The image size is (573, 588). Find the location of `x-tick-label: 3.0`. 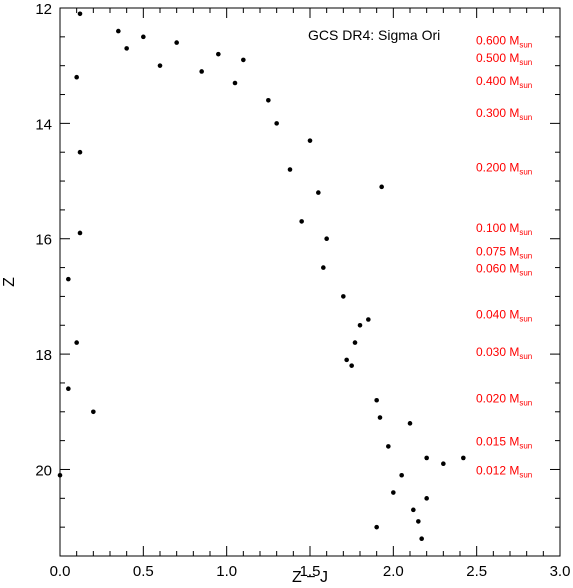

x-tick-label: 3.0 is located at coordinates (560, 571).